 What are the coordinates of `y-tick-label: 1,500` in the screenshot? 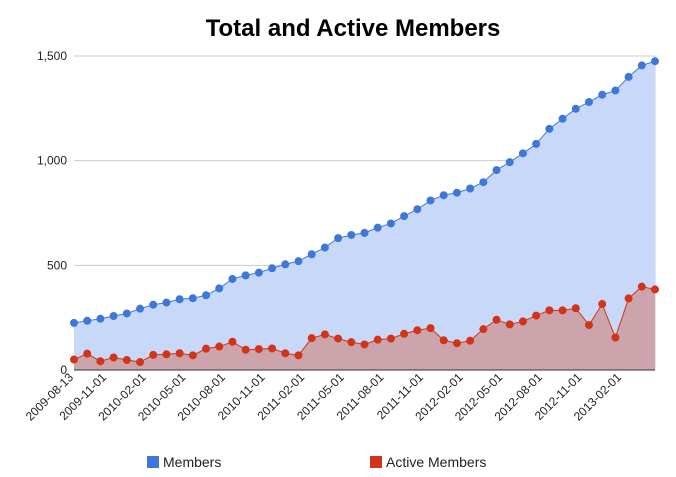 It's located at (52, 56).